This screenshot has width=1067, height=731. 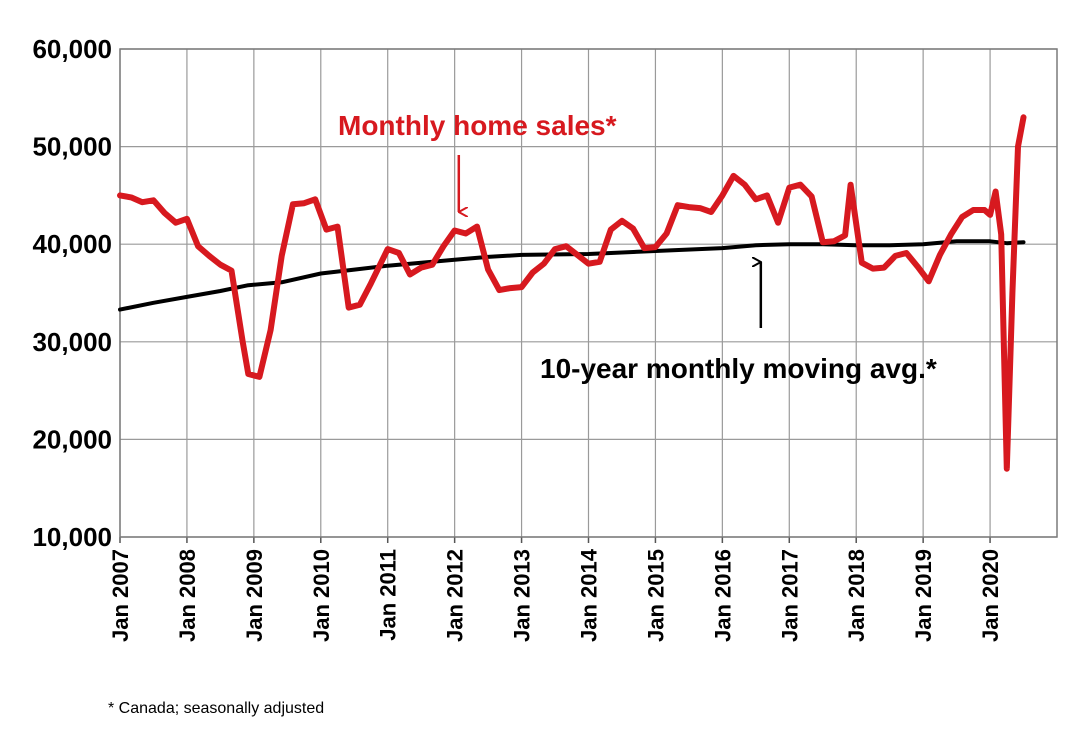 What do you see at coordinates (120, 595) in the screenshot?
I see `x-tick-label: Jan 2007` at bounding box center [120, 595].